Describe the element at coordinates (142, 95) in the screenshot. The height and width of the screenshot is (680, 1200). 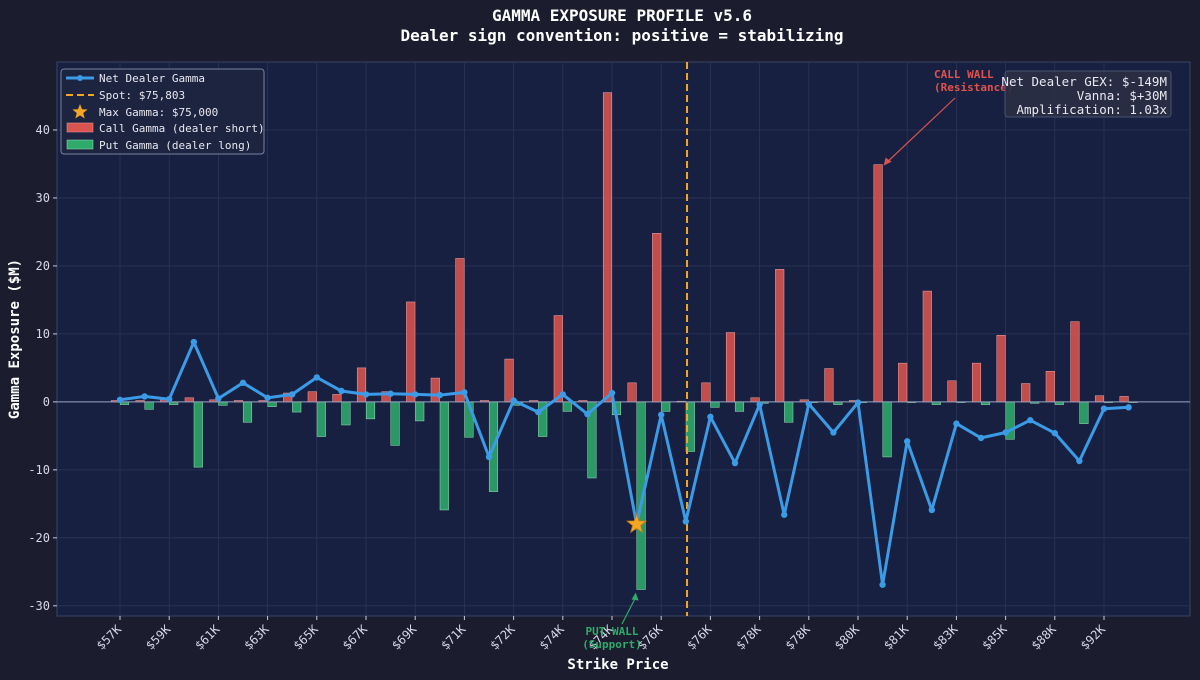
I see `legend-spot-label: Spot: $75,803` at that location.